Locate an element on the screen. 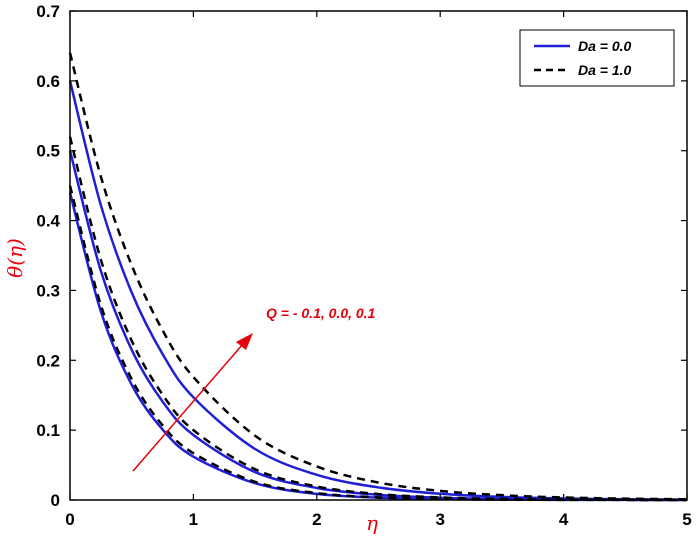 The width and height of the screenshot is (700, 546). x-tick-label: 0 is located at coordinates (69, 519).